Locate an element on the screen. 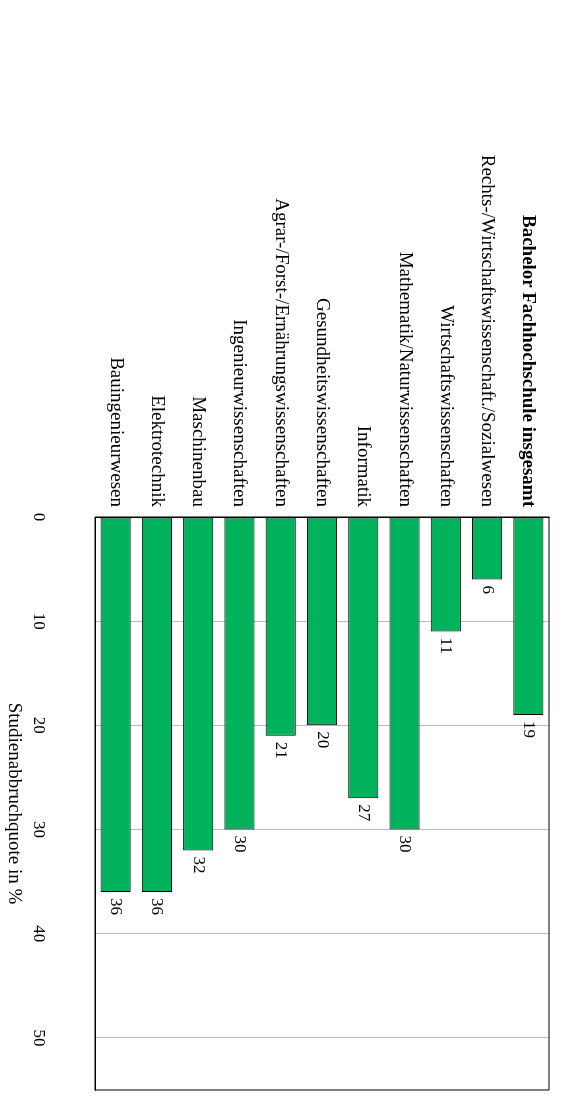  y-tick-label: 40 is located at coordinates (39, 934).